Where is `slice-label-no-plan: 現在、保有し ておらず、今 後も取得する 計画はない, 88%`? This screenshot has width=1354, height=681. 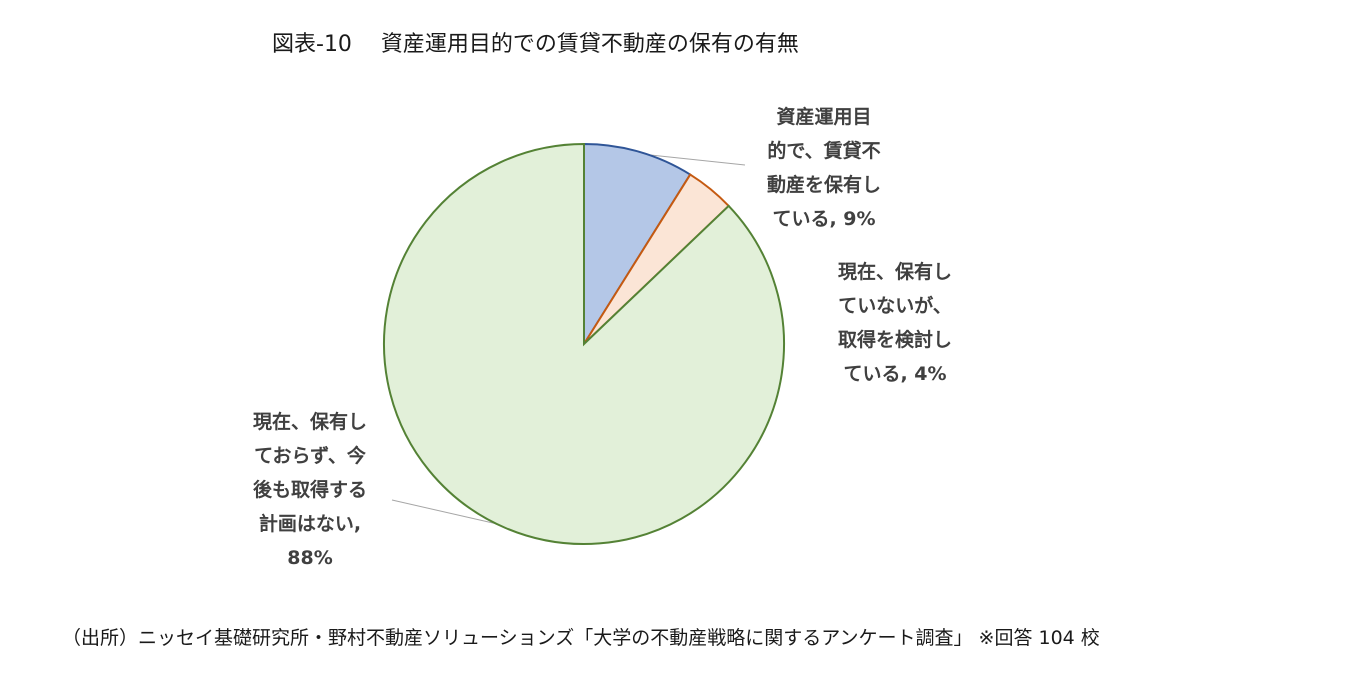 slice-label-no-plan: 現在、保有し ておらず、今 後も取得する 計画はない, 88% is located at coordinates (309, 490).